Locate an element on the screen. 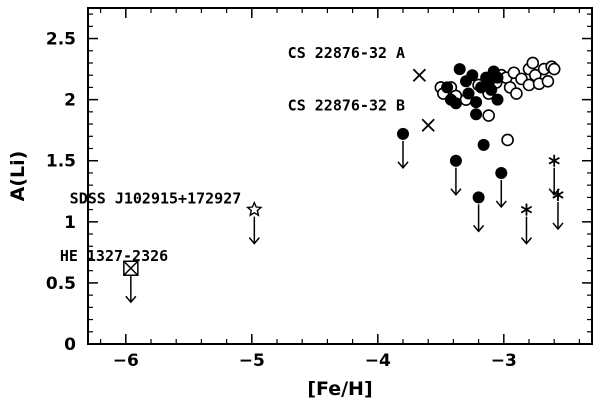 The width and height of the screenshot is (600, 406). x-tick-label: −4 is located at coordinates (378, 361).